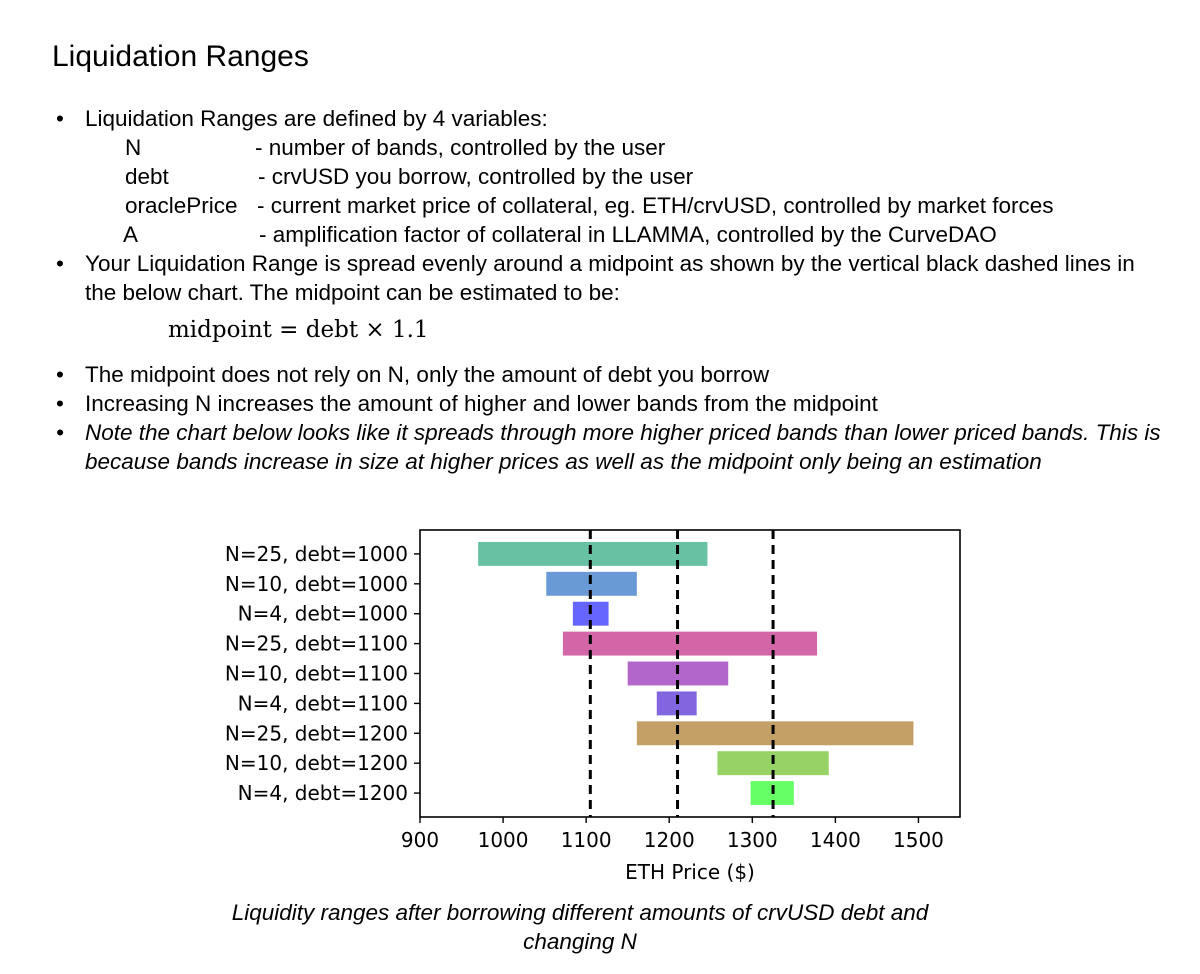 The width and height of the screenshot is (1200, 974). Describe the element at coordinates (420, 840) in the screenshot. I see `x-tick-label: 900` at that location.